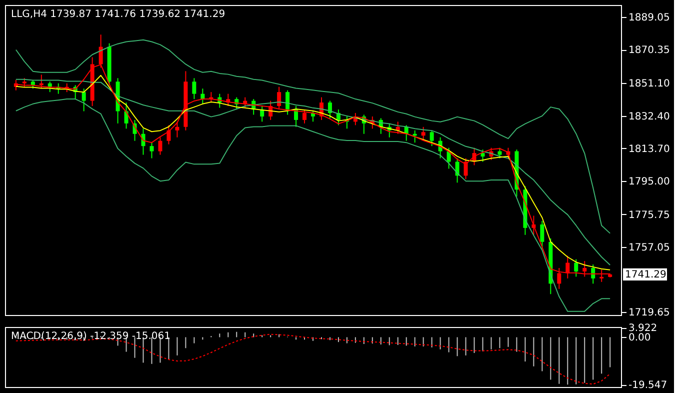 This screenshot has height=393, width=680. I want to click on y-tick-label: 1757.05, so click(649, 248).